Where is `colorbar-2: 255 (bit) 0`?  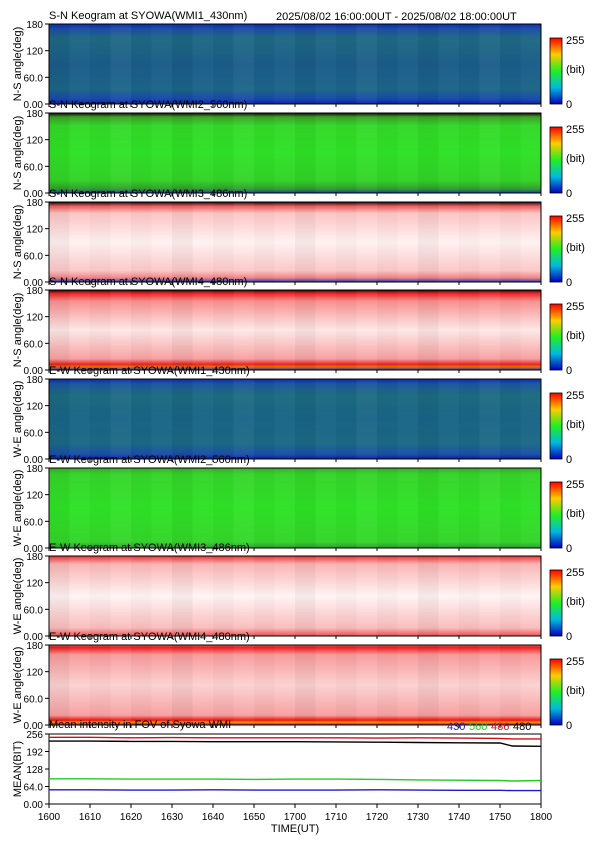 colorbar-2: 255 (bit) 0 is located at coordinates (567, 162).